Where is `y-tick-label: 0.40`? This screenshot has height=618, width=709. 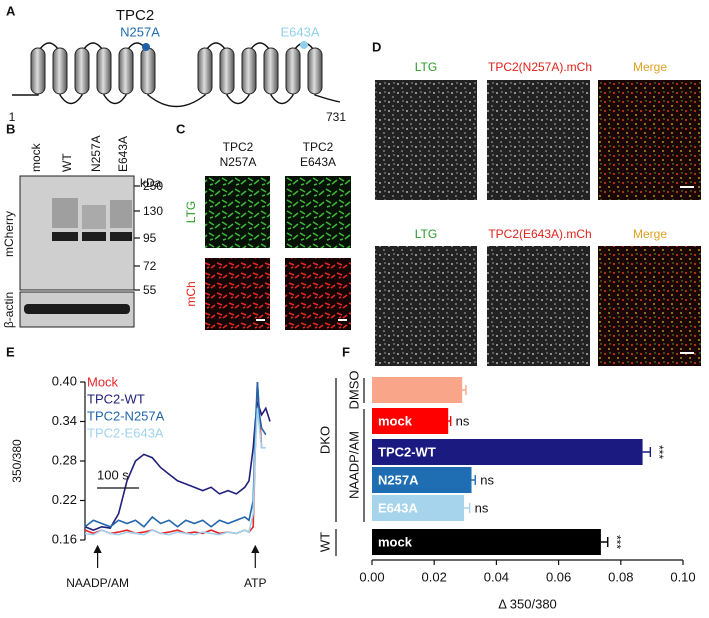 y-tick-label: 0.40 is located at coordinates (64, 380).